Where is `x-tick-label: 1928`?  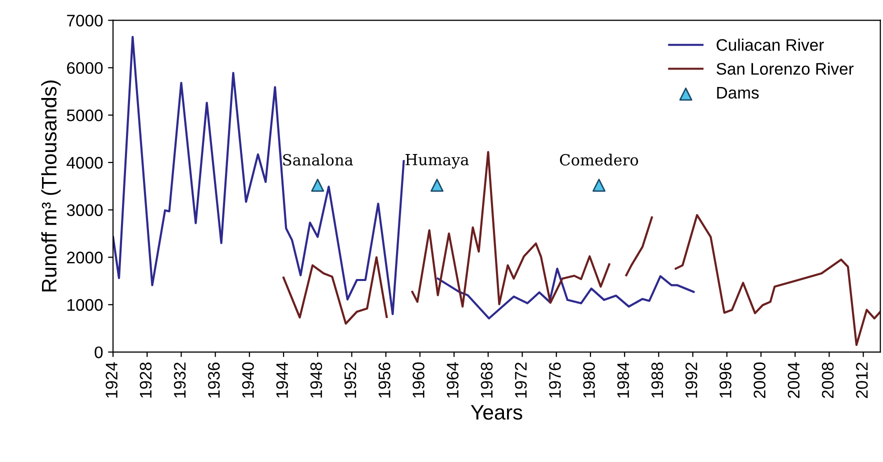 x-tick-label: 1928 is located at coordinates (146, 380).